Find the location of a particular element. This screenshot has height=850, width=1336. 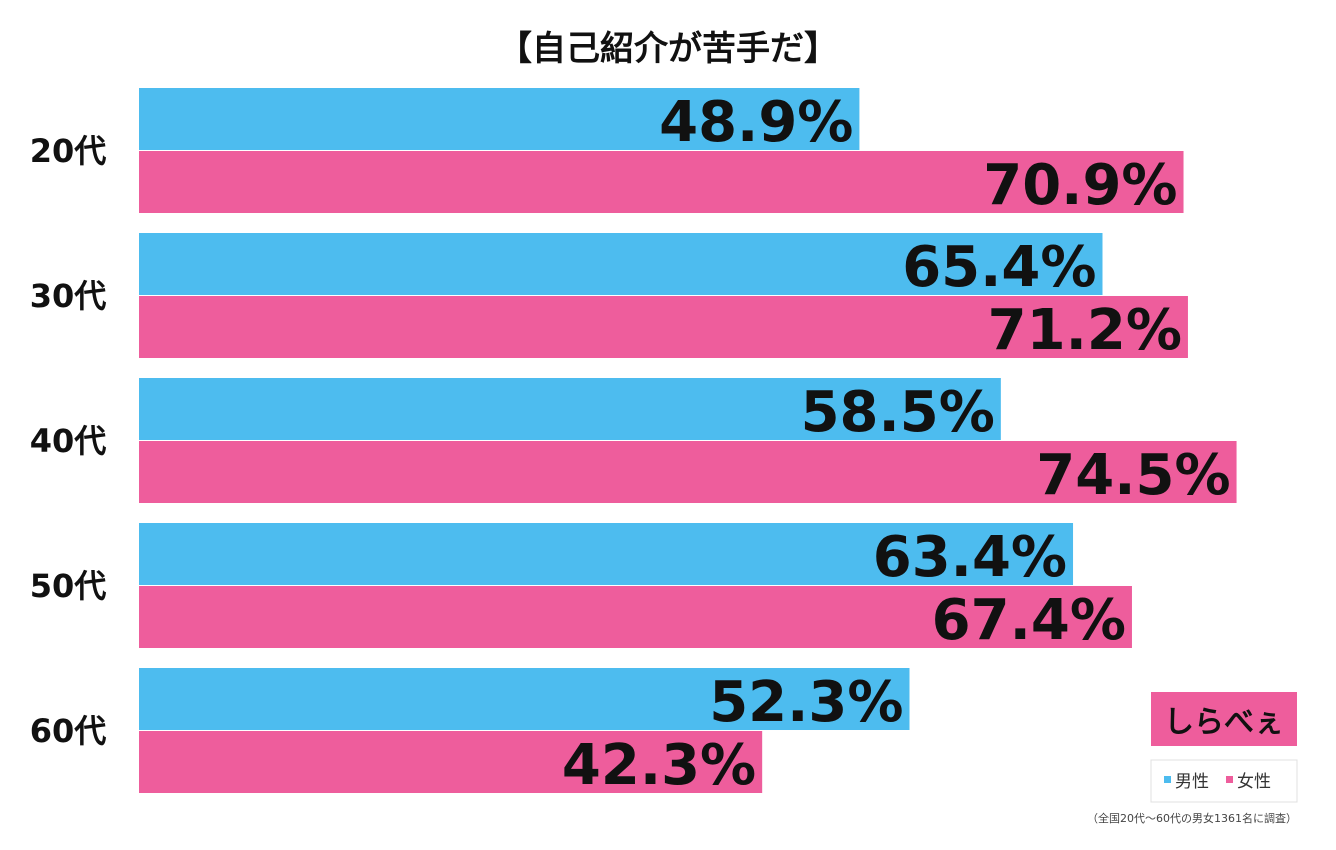

category-label: 60代 is located at coordinates (68, 731).